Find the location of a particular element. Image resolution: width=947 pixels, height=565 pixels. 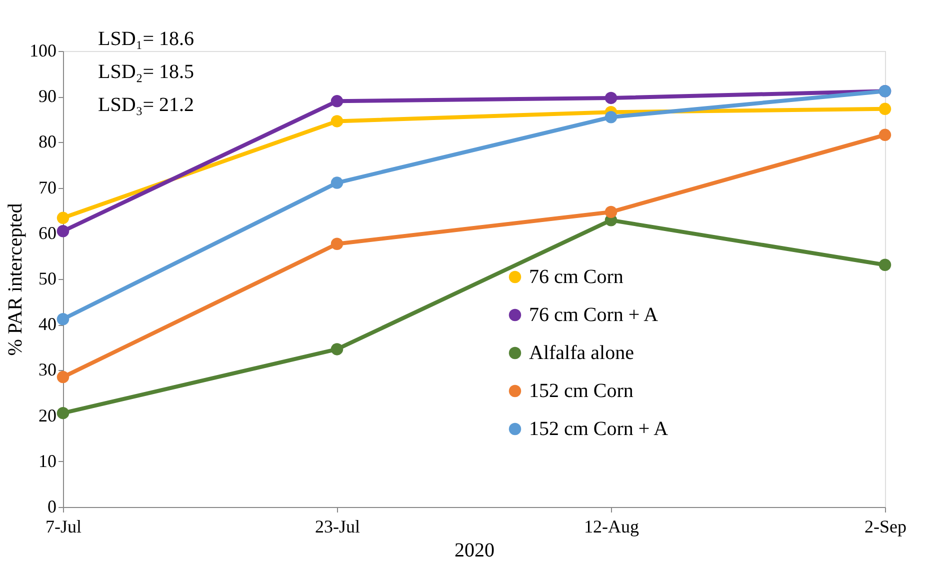

x-tick-label: 12-Aug is located at coordinates (611, 526).